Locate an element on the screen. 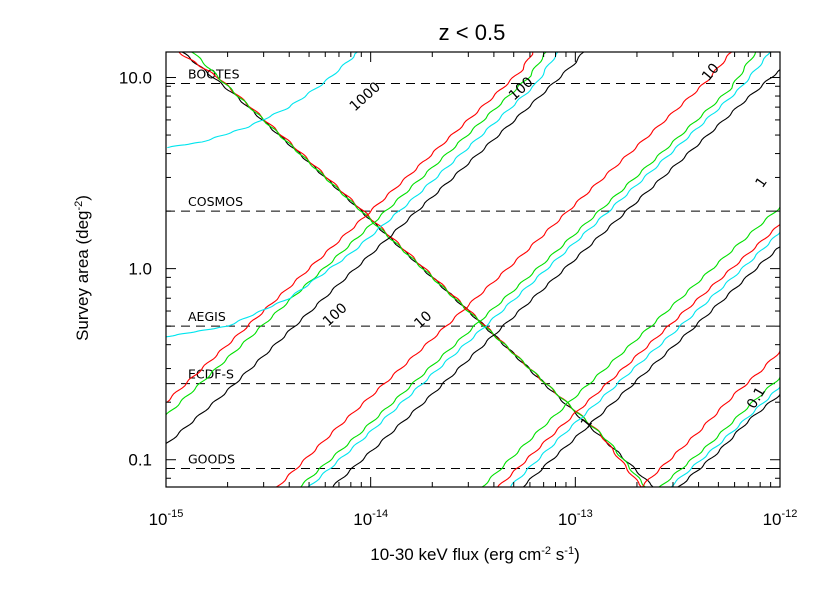  y-tick-label: 10.0 is located at coordinates (135, 78).